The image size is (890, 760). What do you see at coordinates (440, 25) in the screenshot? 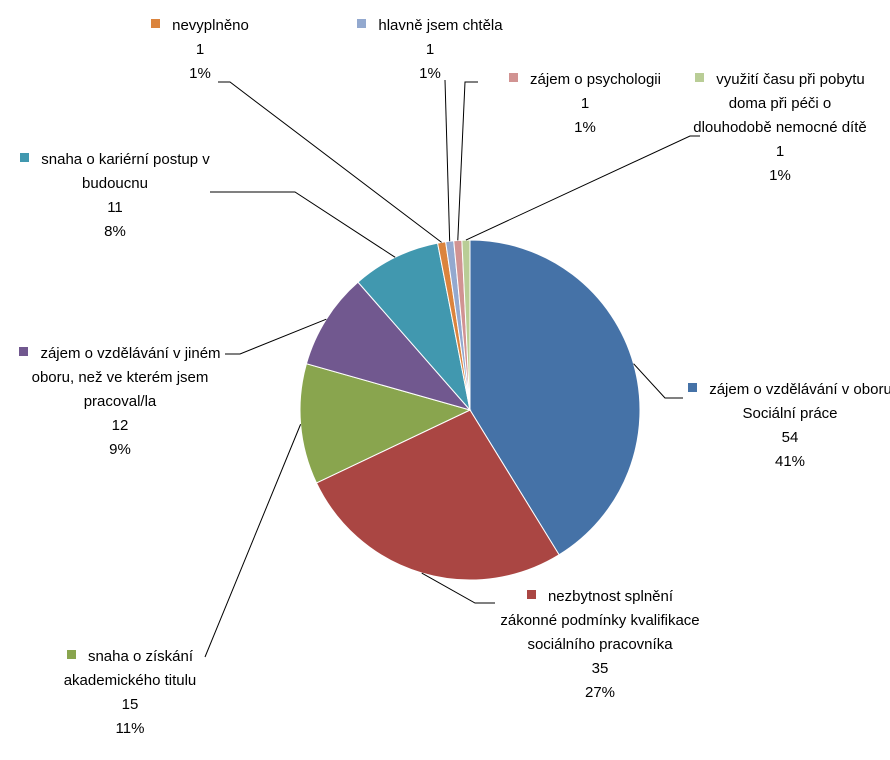
I see `category-label: hlavně jsem chtěla` at bounding box center [440, 25].